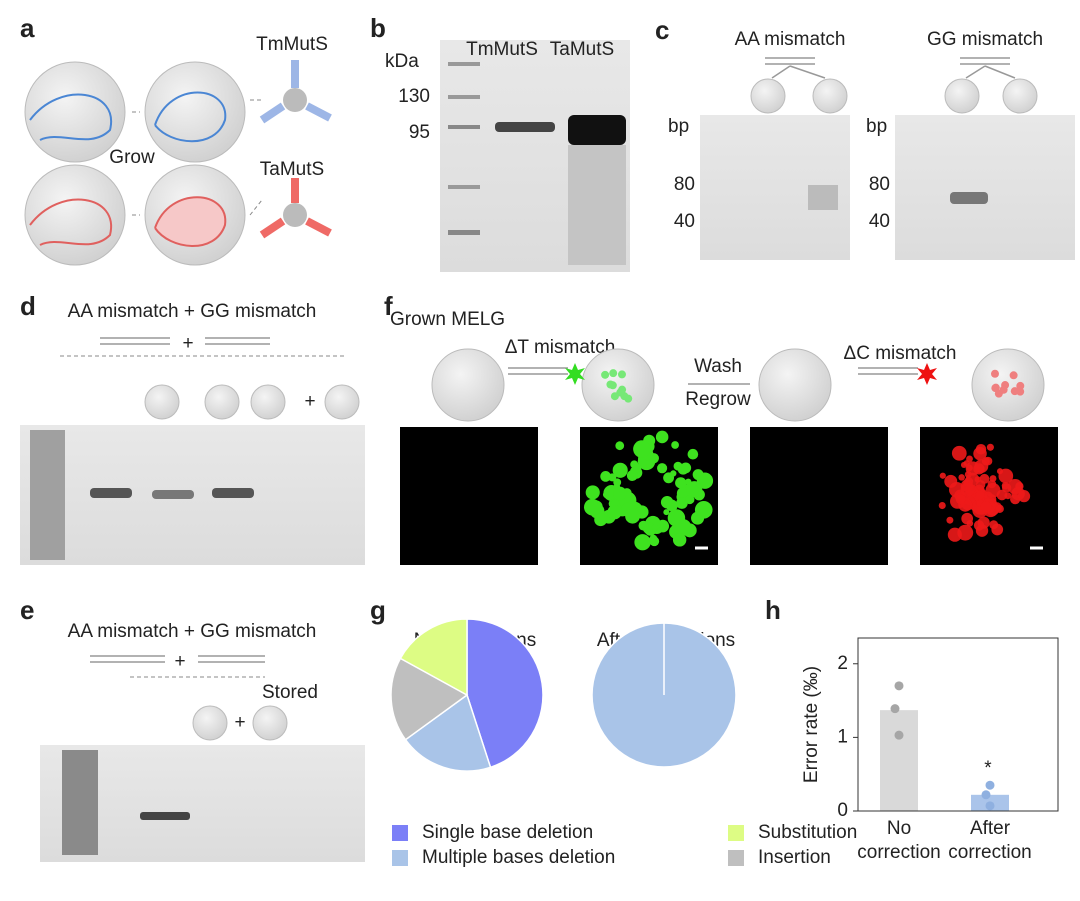  Describe the element at coordinates (27, 28) in the screenshot. I see `panel-label: a` at that location.